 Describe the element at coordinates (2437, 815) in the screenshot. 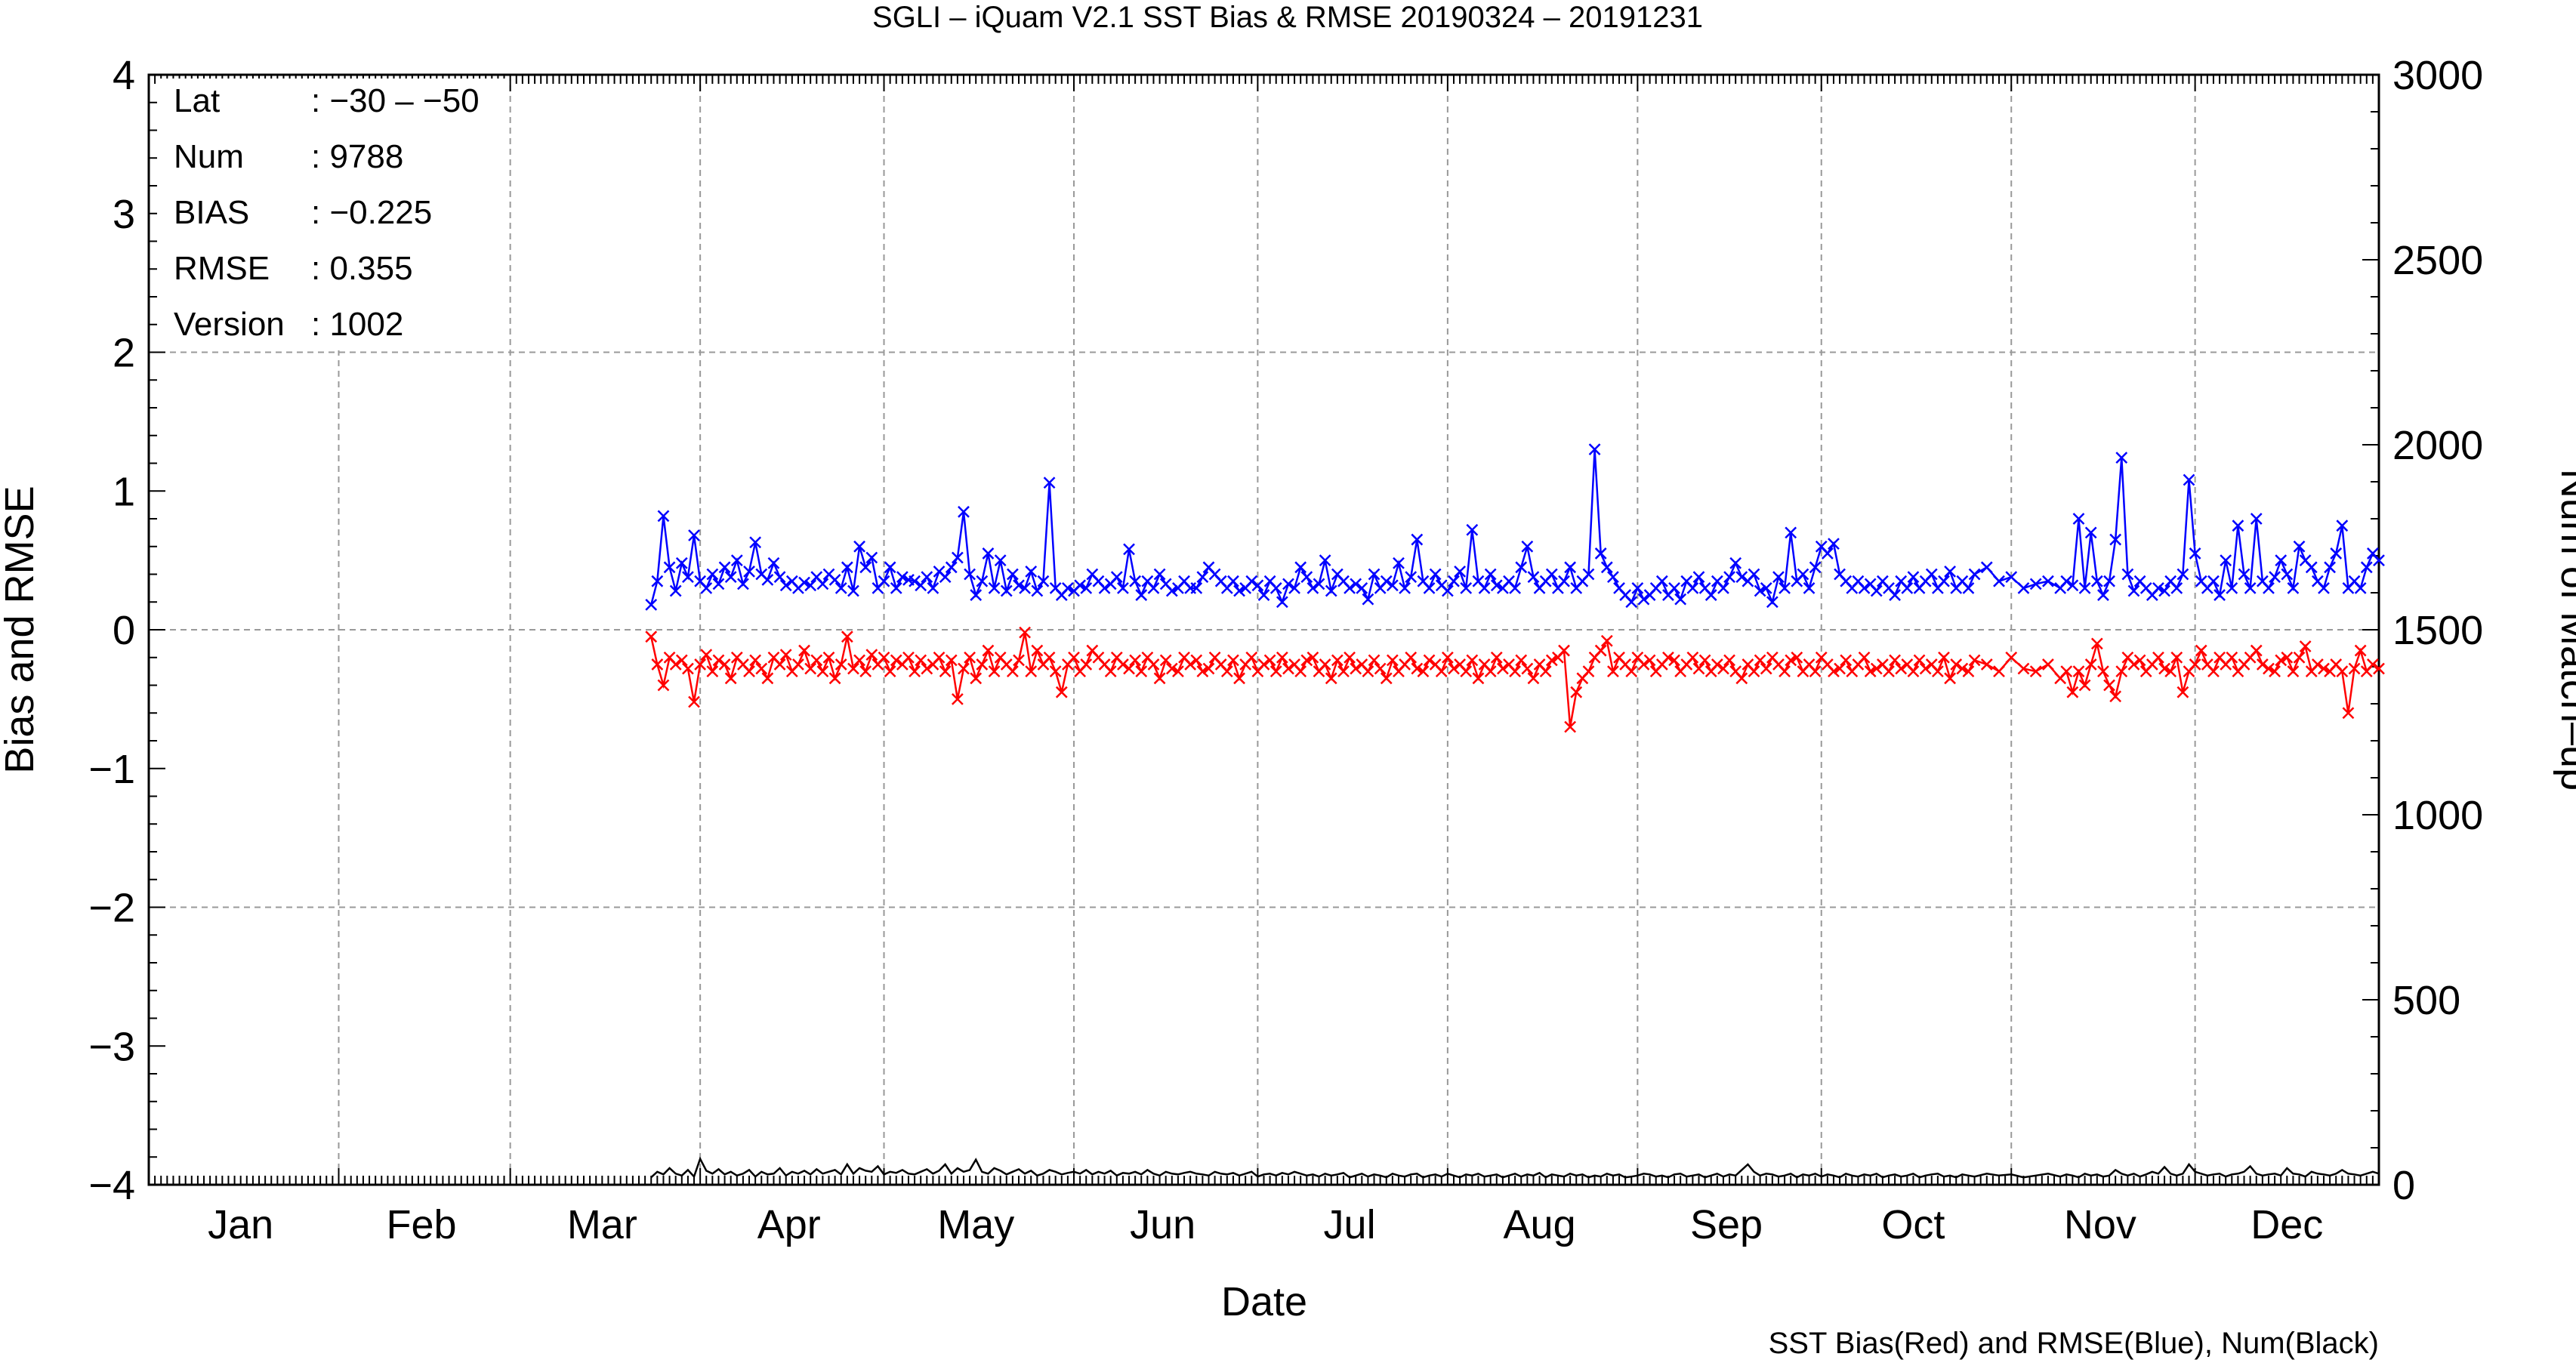

I see `y2-tick-label: 1000` at that location.